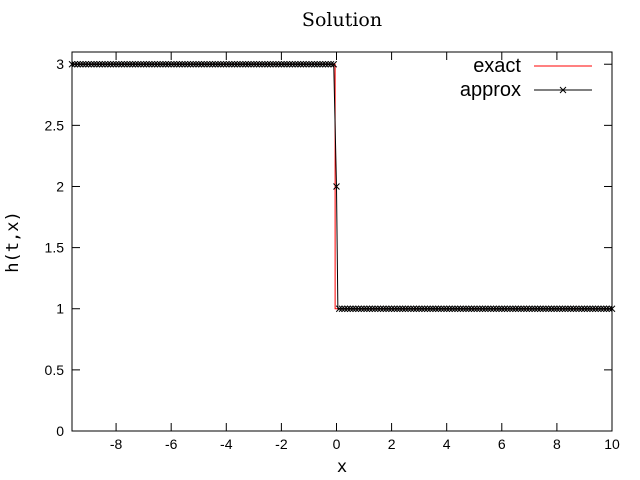 The image size is (640, 480). What do you see at coordinates (226, 444) in the screenshot?
I see `x-tick-label: -4` at bounding box center [226, 444].